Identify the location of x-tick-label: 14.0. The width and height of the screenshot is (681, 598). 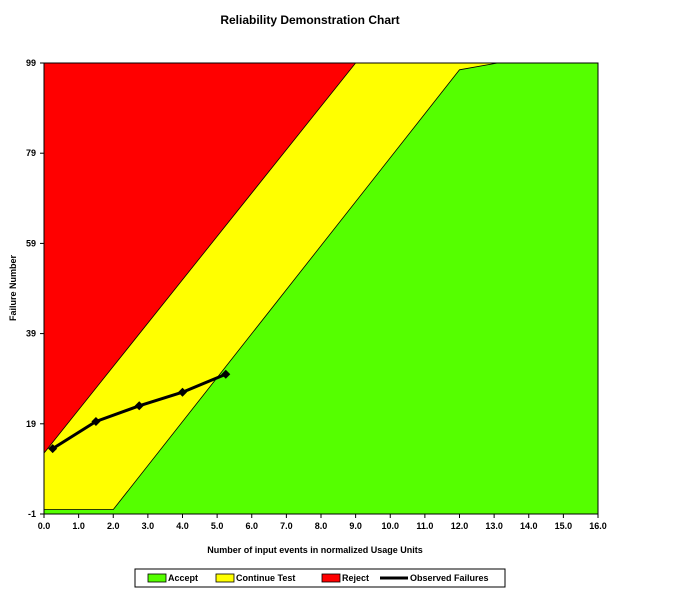
(529, 526).